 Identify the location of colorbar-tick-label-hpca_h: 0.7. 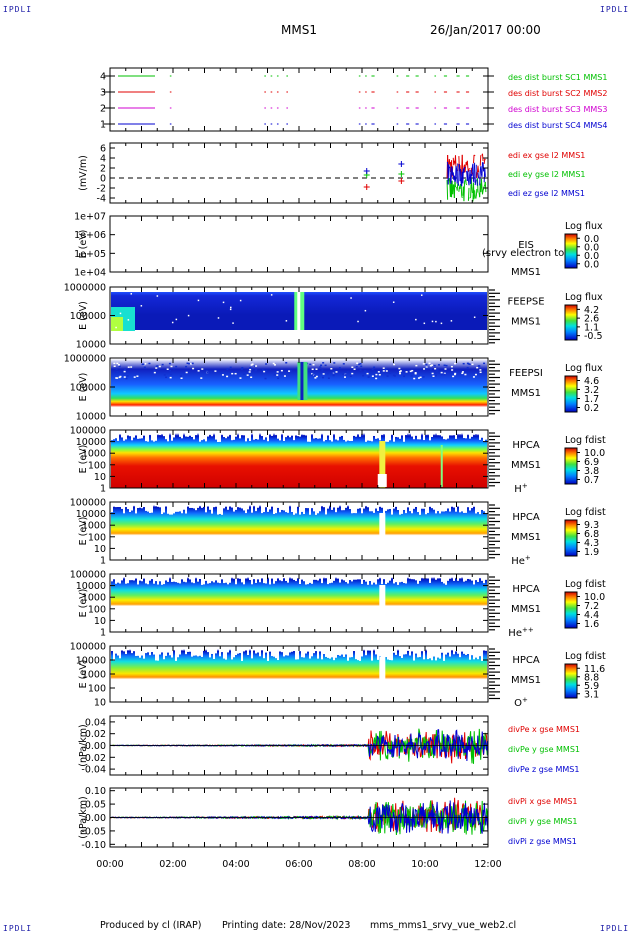
(591, 480).